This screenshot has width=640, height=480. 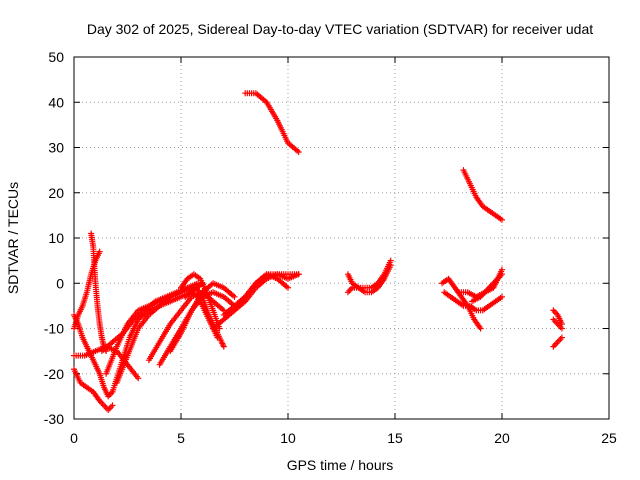 I want to click on y-tick-label: 40, so click(x=56, y=102).